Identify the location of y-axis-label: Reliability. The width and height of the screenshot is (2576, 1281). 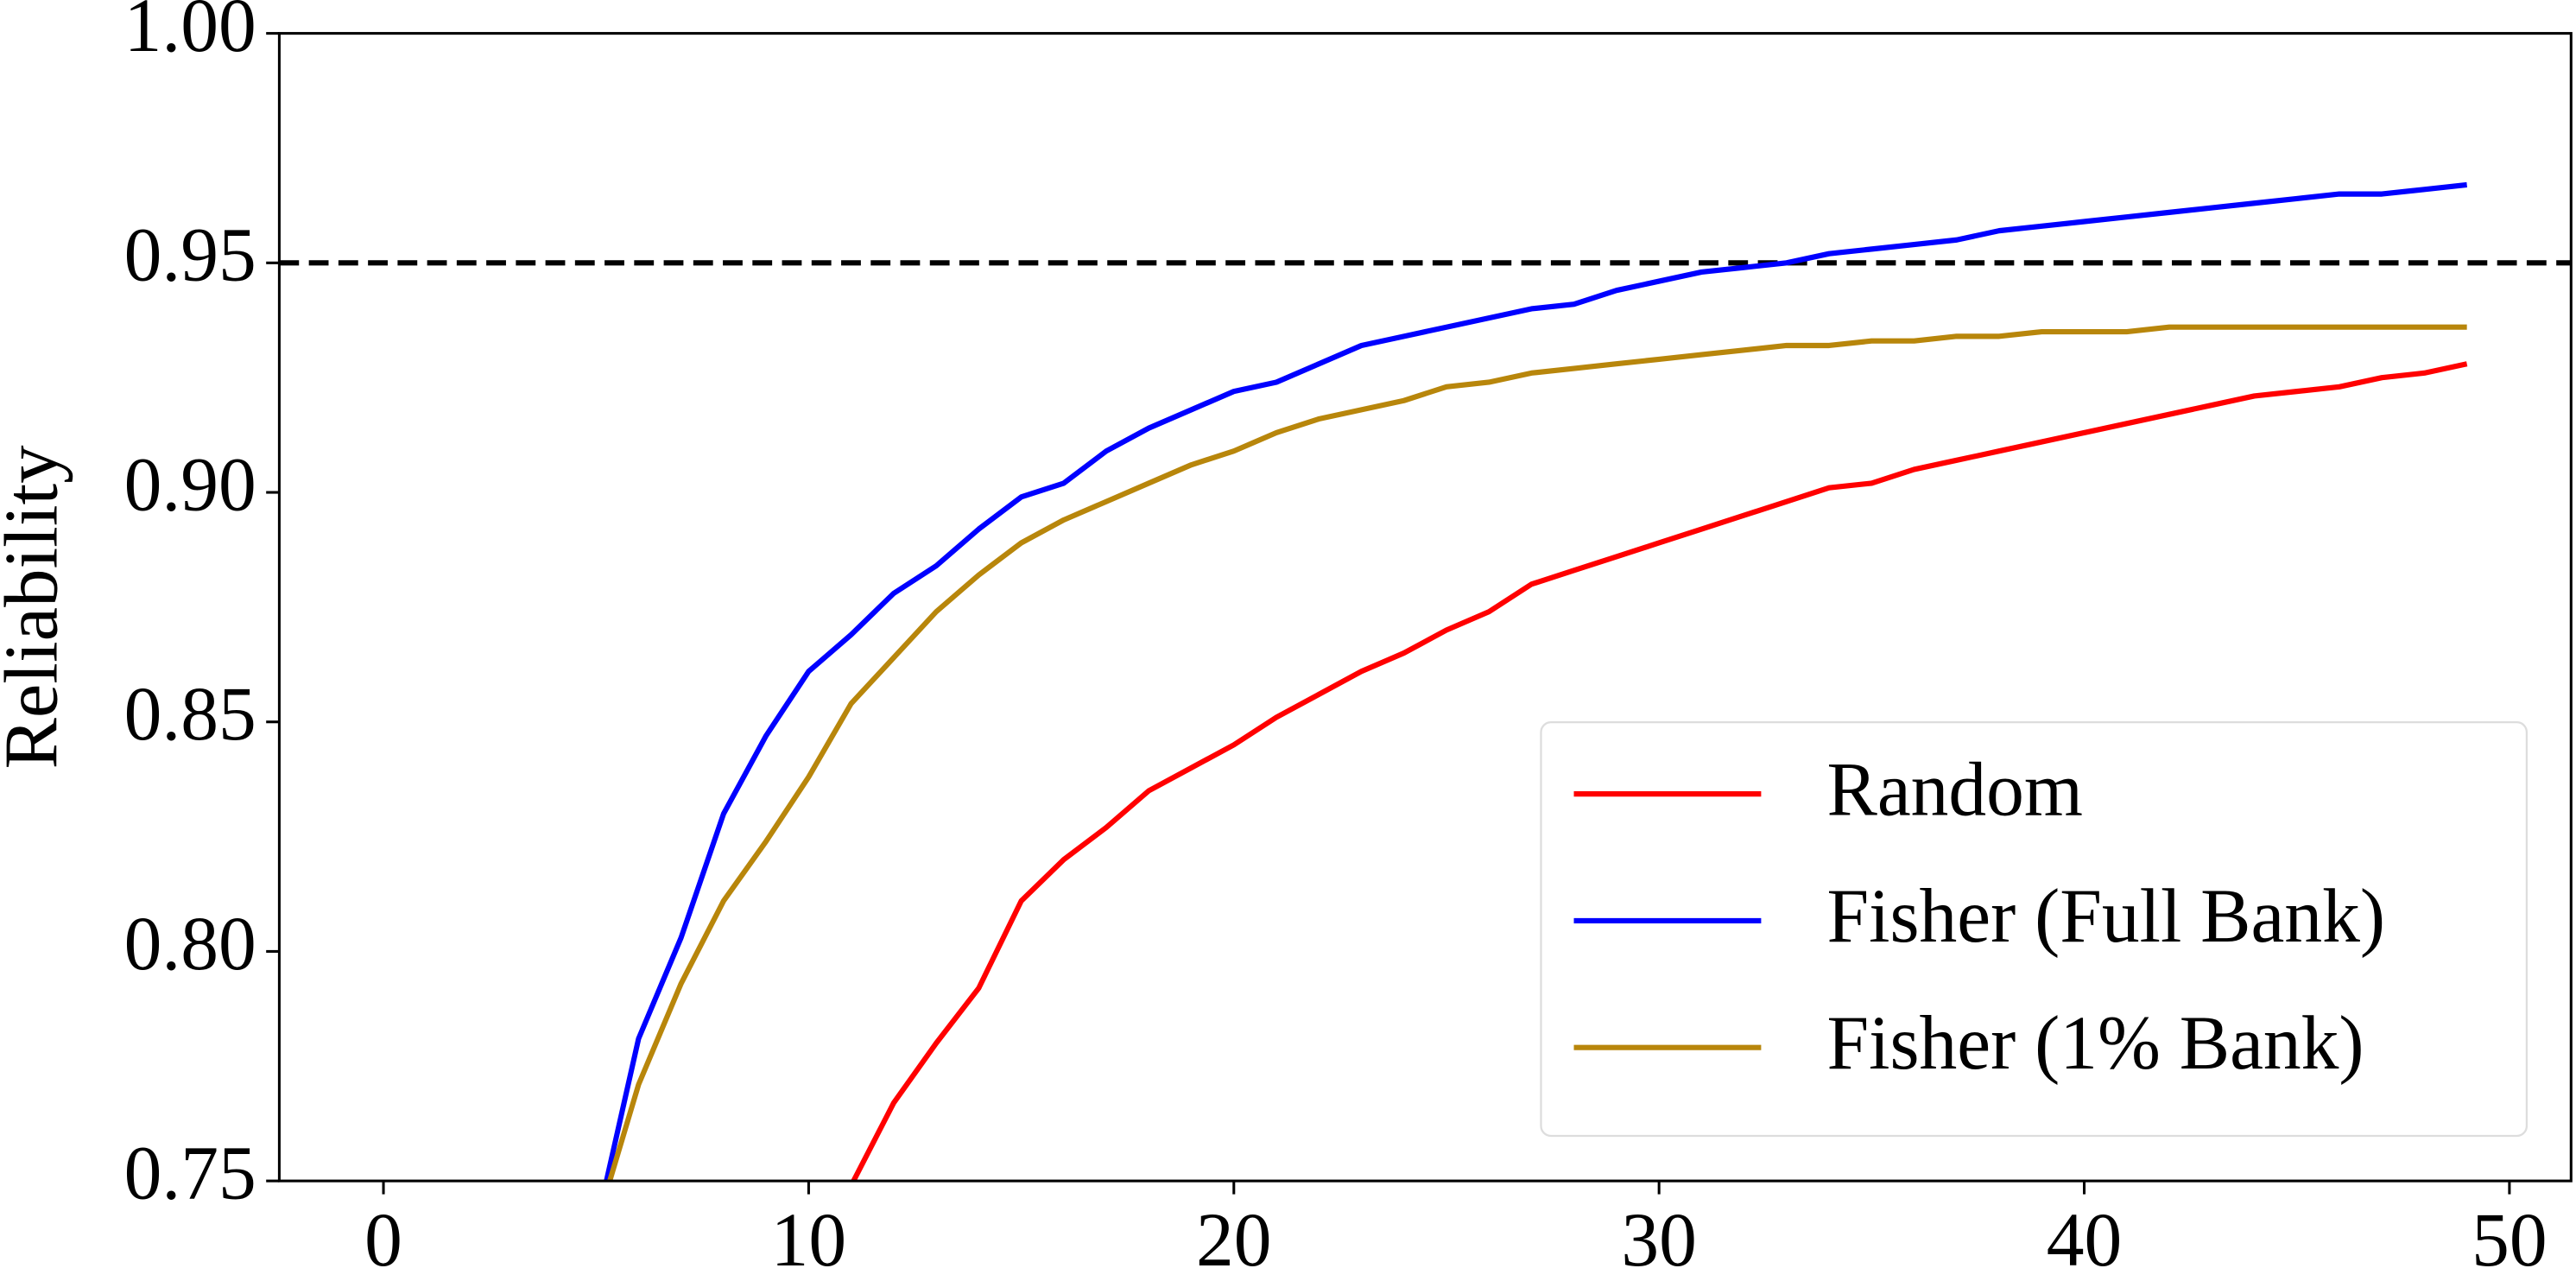
(37, 607).